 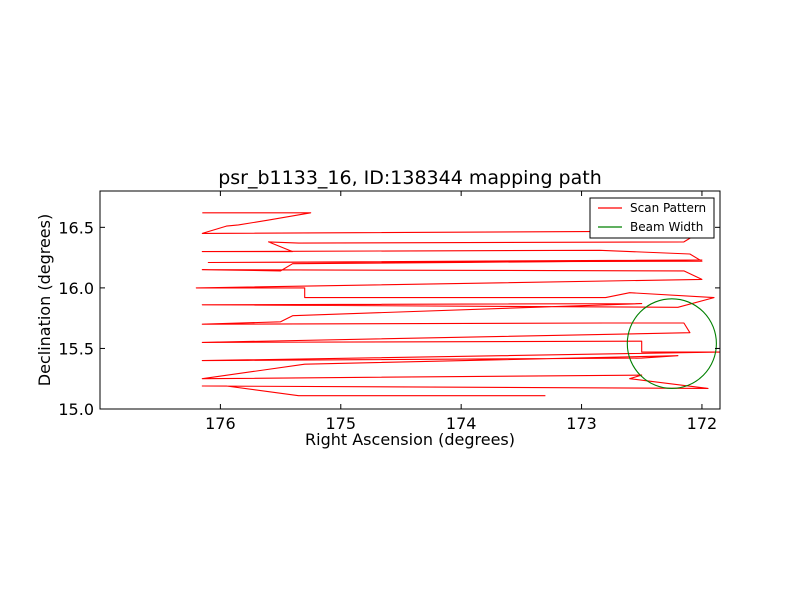 I want to click on y-tick-label: 16.5, so click(x=76, y=227).